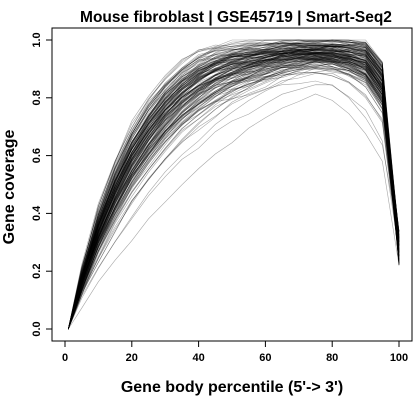 This screenshot has width=420, height=400. Describe the element at coordinates (132, 358) in the screenshot. I see `x-tick-label: 20` at that location.